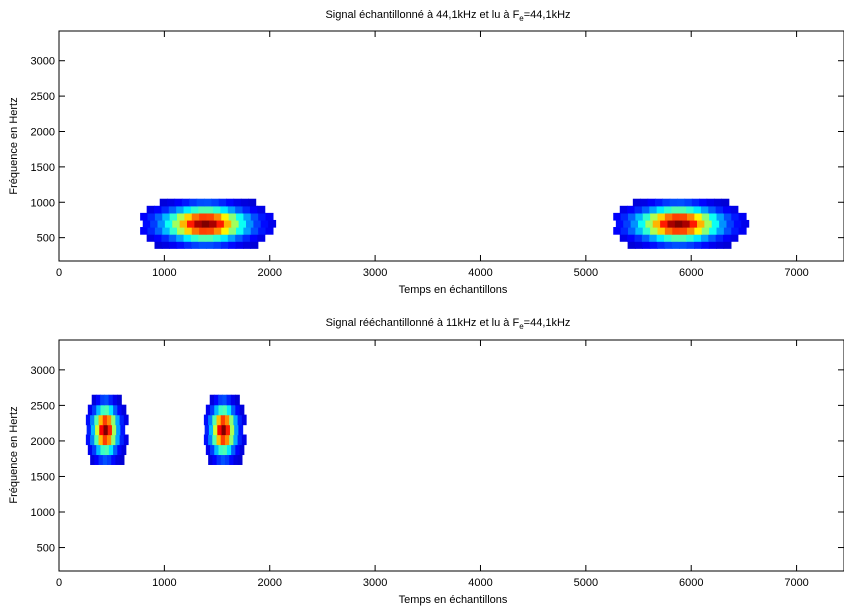  Describe the element at coordinates (43, 371) in the screenshot. I see `y-tick-label: 3000` at that location.